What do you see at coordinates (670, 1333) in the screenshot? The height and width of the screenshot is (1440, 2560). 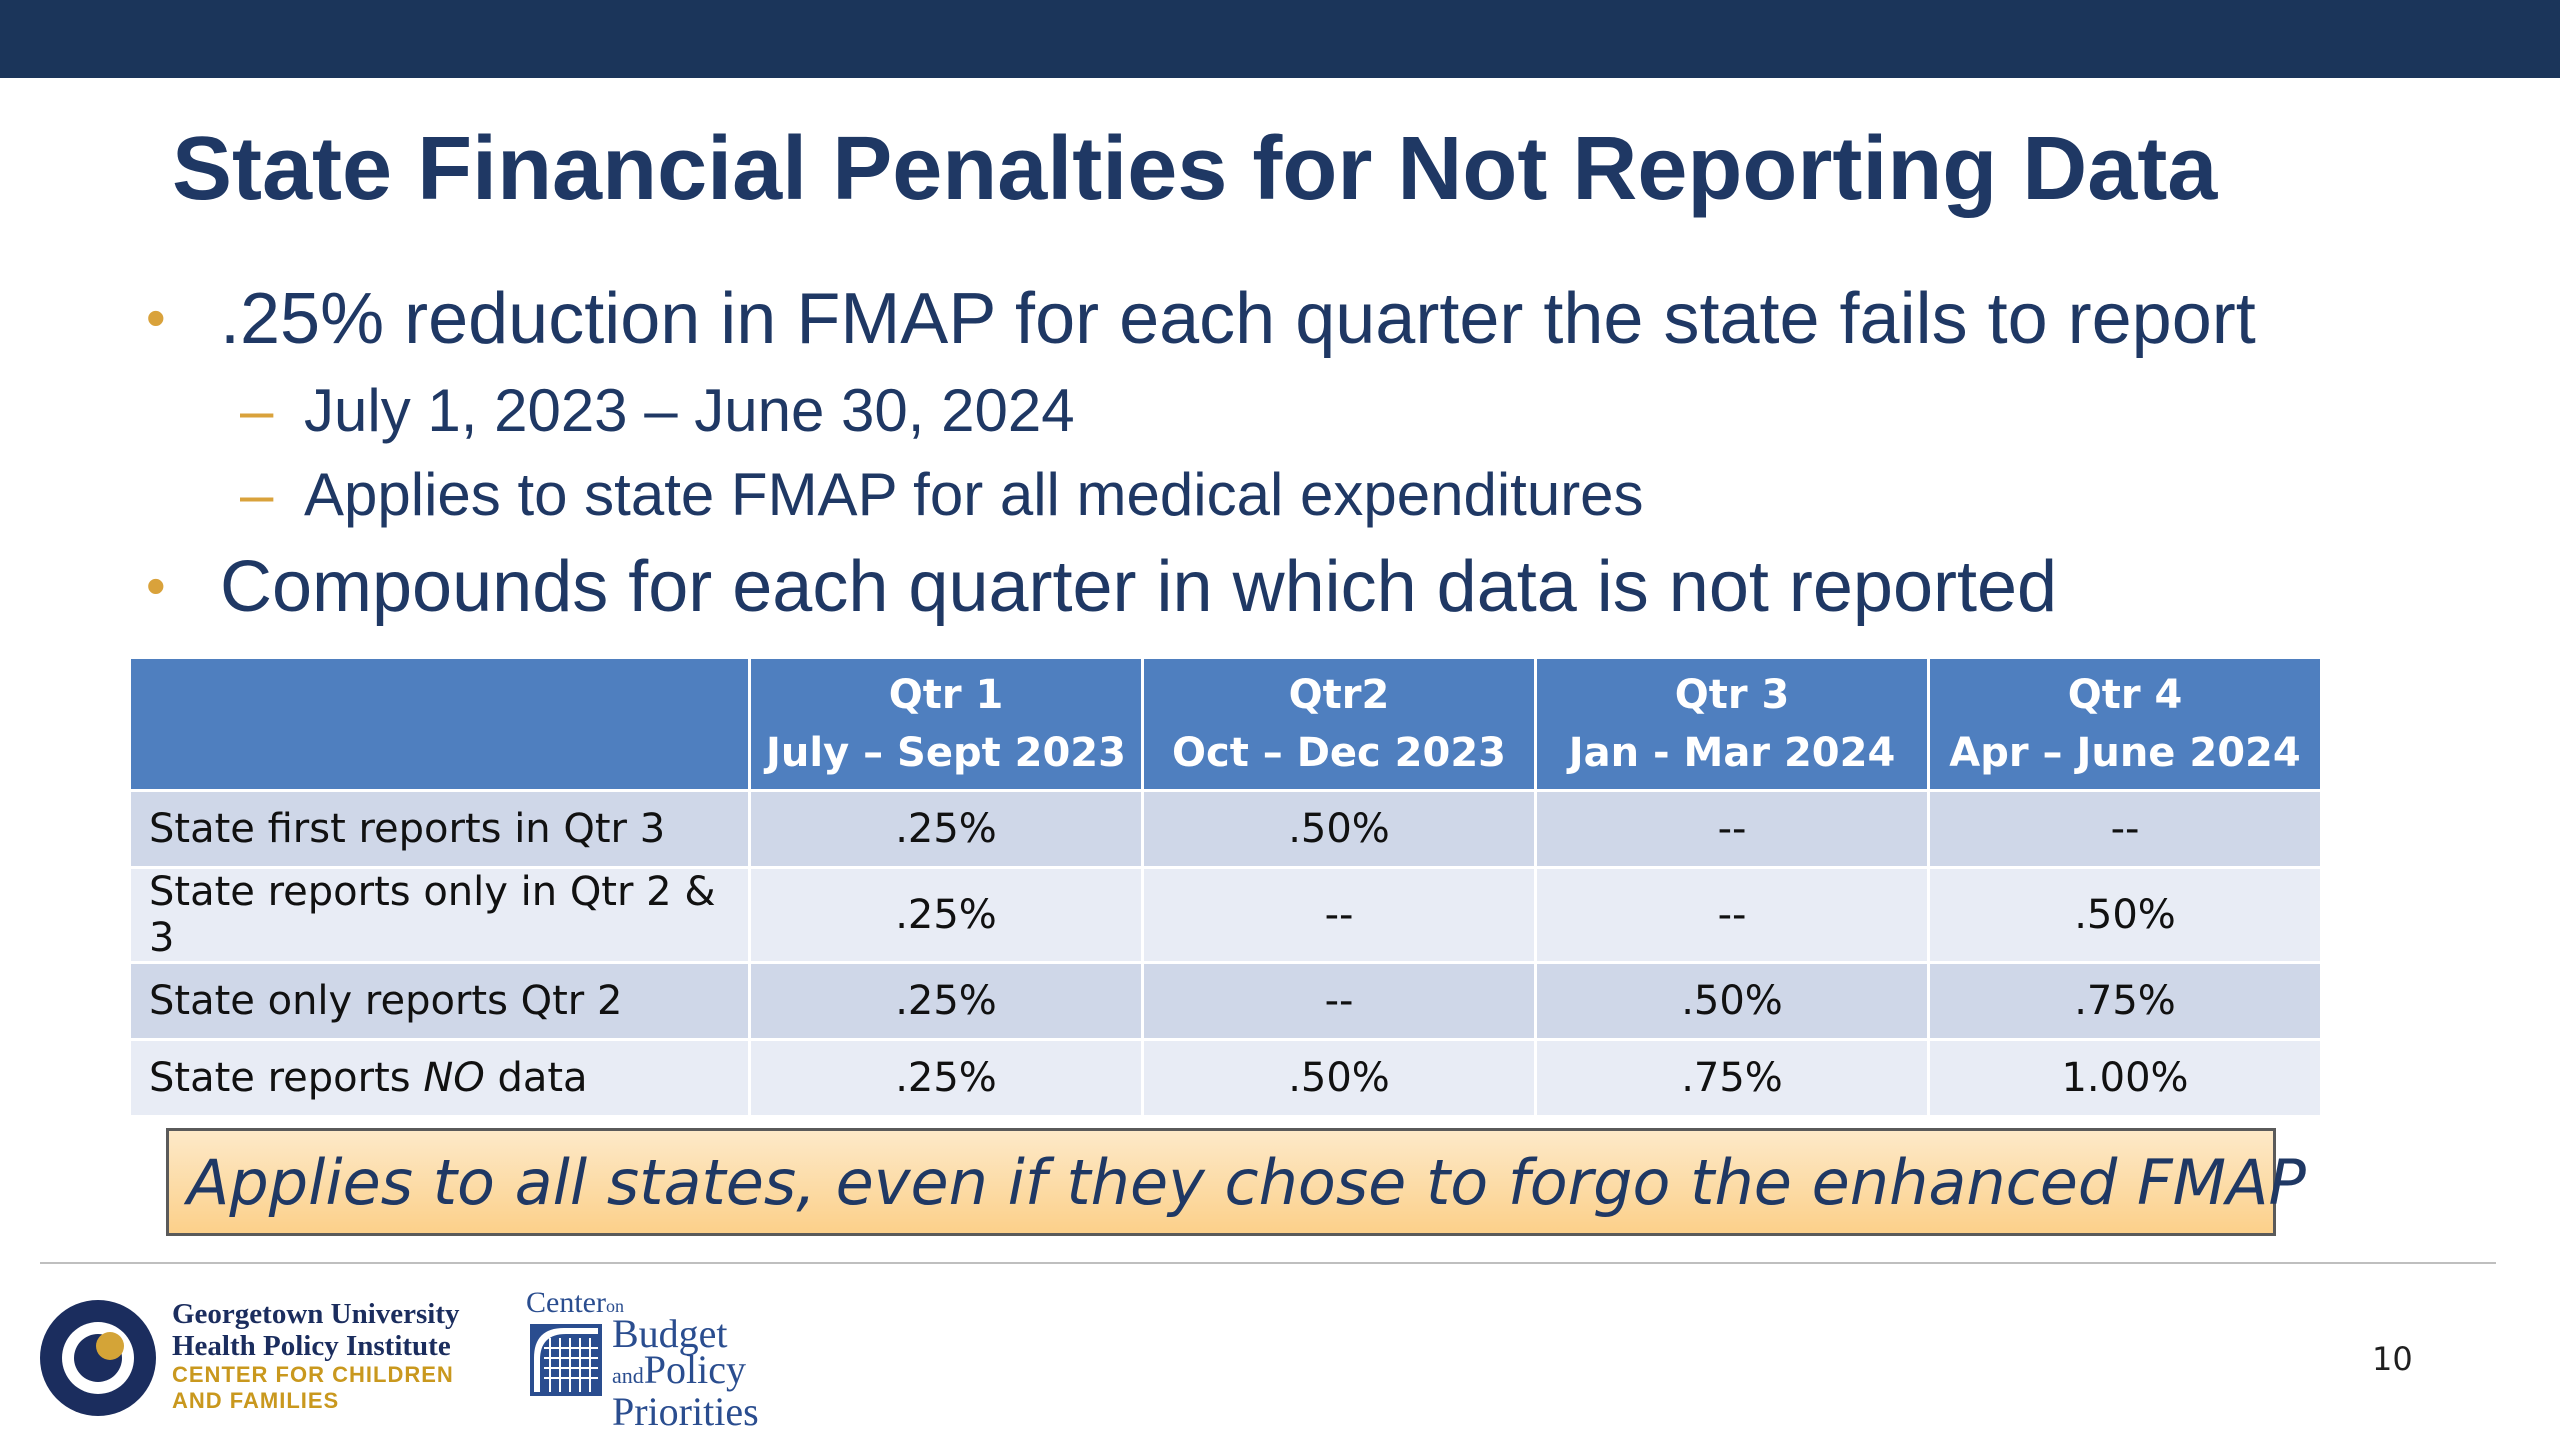 I see `cbpp-budget: Budget` at bounding box center [670, 1333].